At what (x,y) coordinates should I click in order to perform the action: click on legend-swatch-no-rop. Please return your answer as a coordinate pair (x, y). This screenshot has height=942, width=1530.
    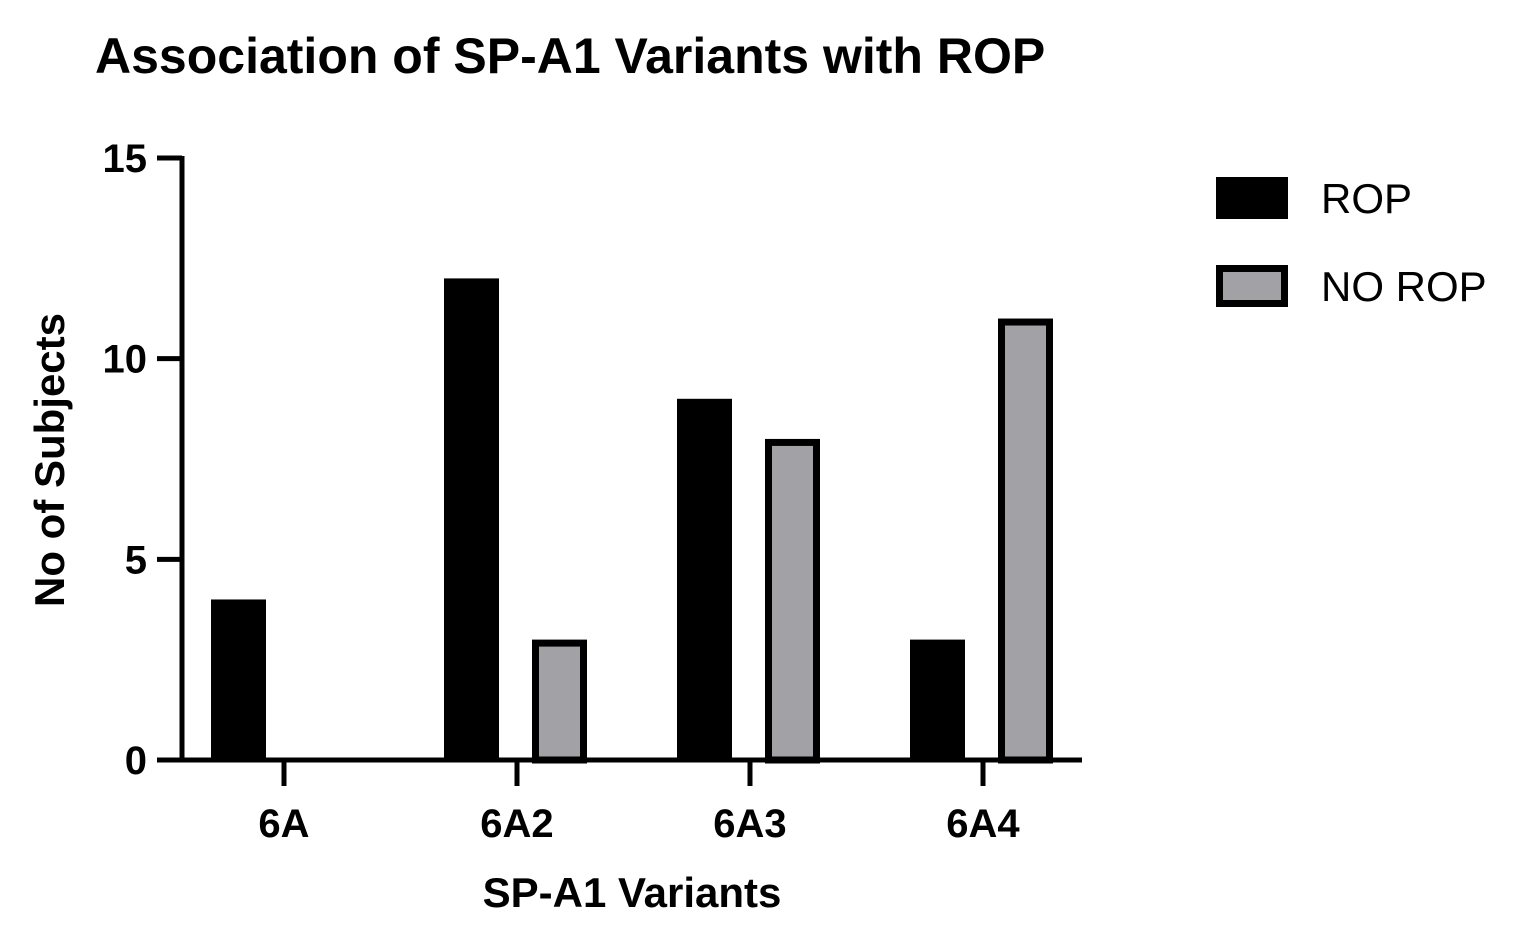
    Looking at the image, I should click on (1252, 286).